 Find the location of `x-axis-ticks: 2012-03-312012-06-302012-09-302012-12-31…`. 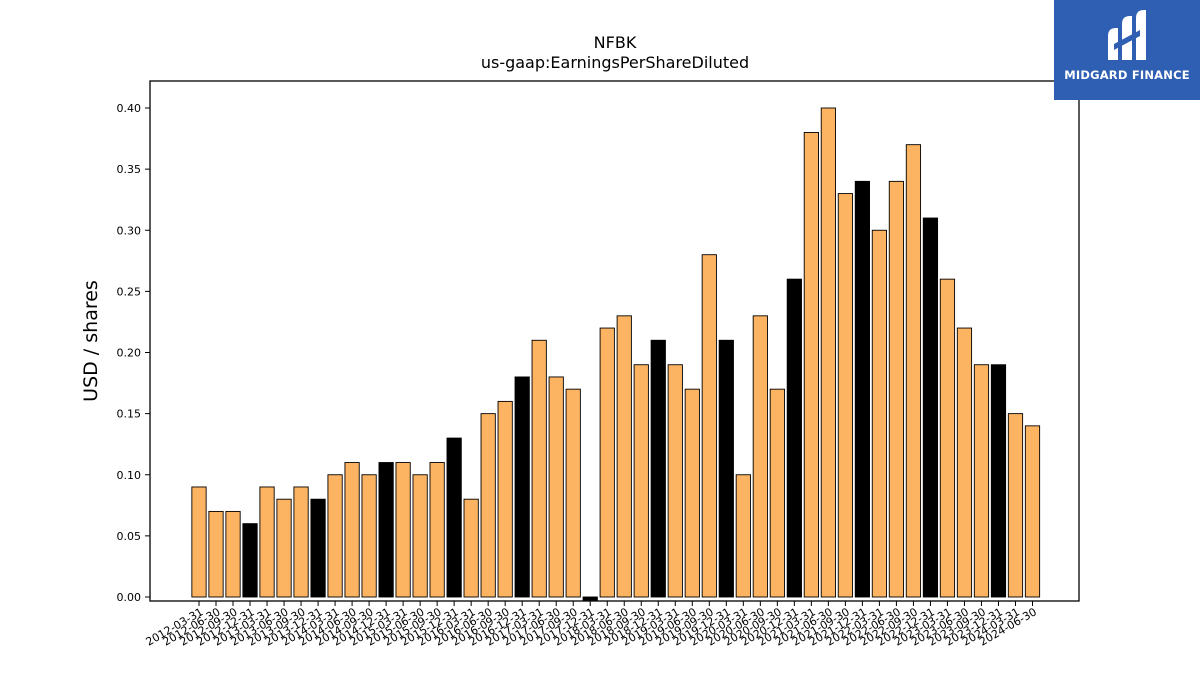

x-axis-ticks: 2012-03-312012-06-302012-09-302012-12-31… is located at coordinates (591, 625).